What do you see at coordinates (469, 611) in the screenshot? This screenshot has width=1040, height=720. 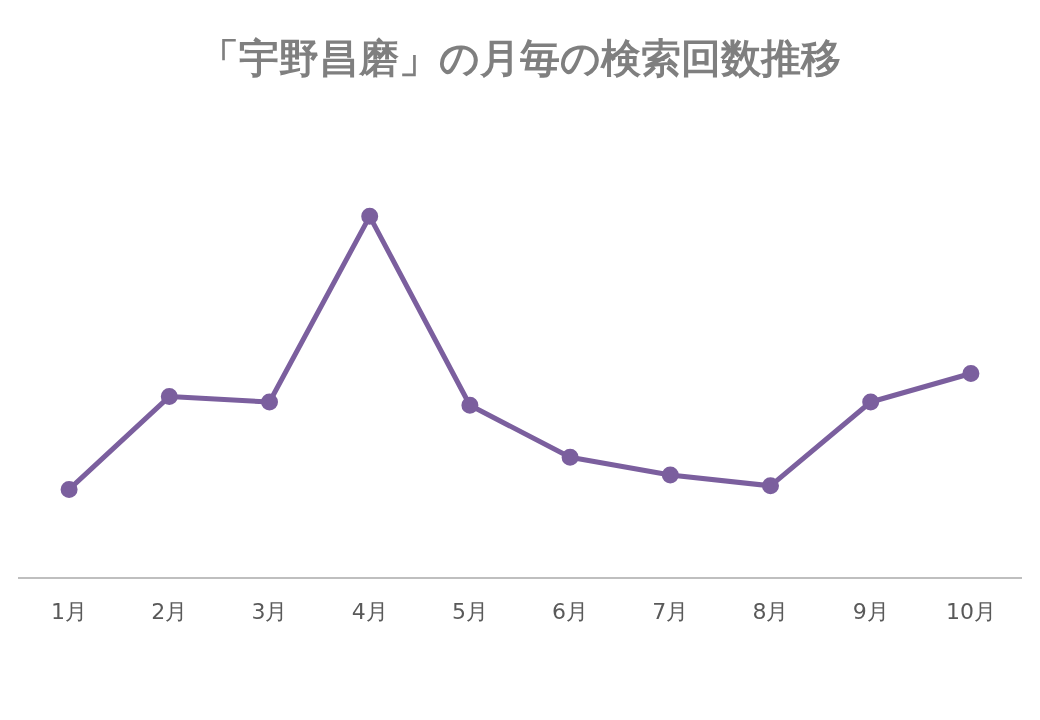 I see `x-tick-label: 5月` at bounding box center [469, 611].